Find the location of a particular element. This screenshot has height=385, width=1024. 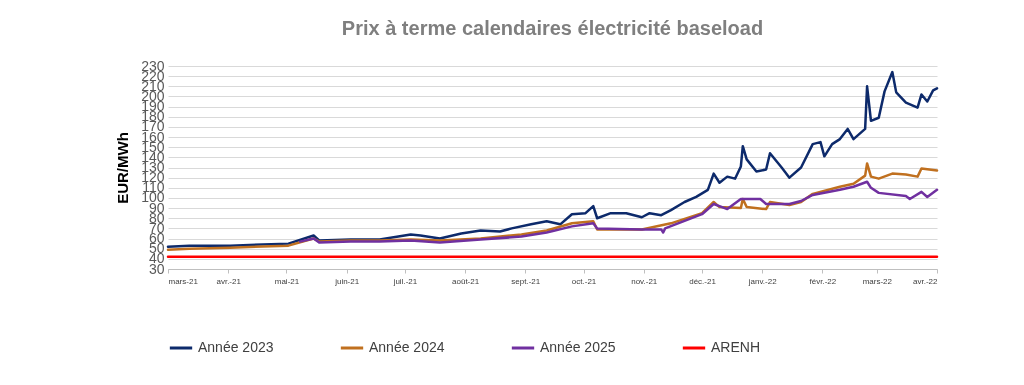

legend-label: Année 2023 is located at coordinates (236, 347).